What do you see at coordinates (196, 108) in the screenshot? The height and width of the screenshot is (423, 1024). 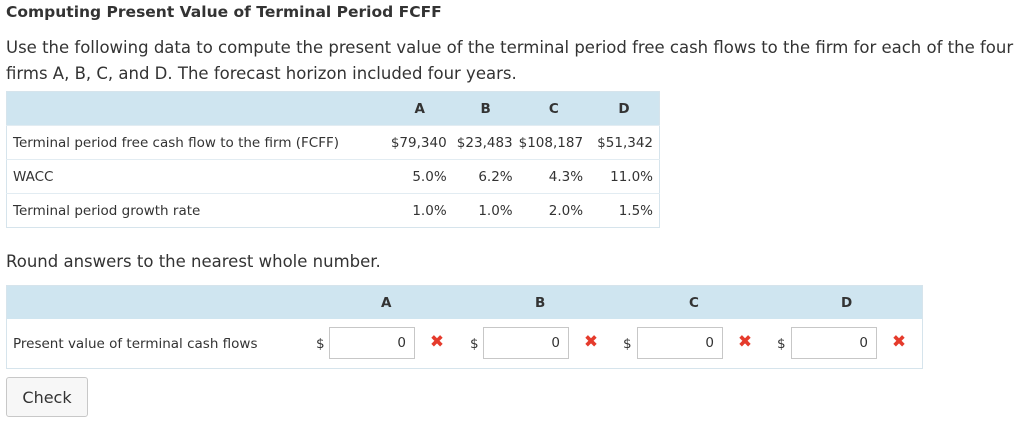 I see `header-empty` at bounding box center [196, 108].